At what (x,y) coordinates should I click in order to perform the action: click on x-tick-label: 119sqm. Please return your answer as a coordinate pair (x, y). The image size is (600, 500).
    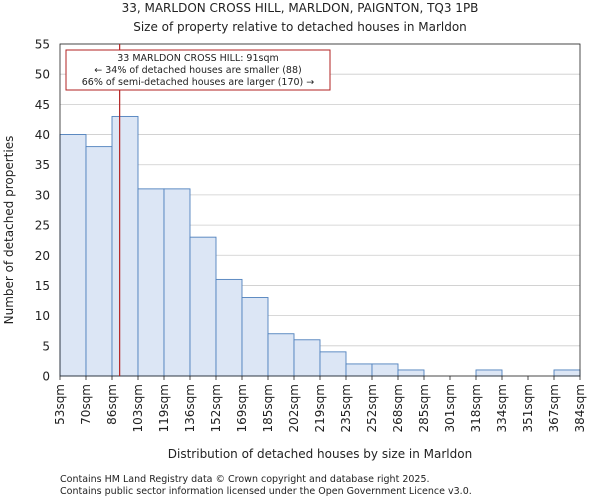
    Looking at the image, I should click on (164, 408).